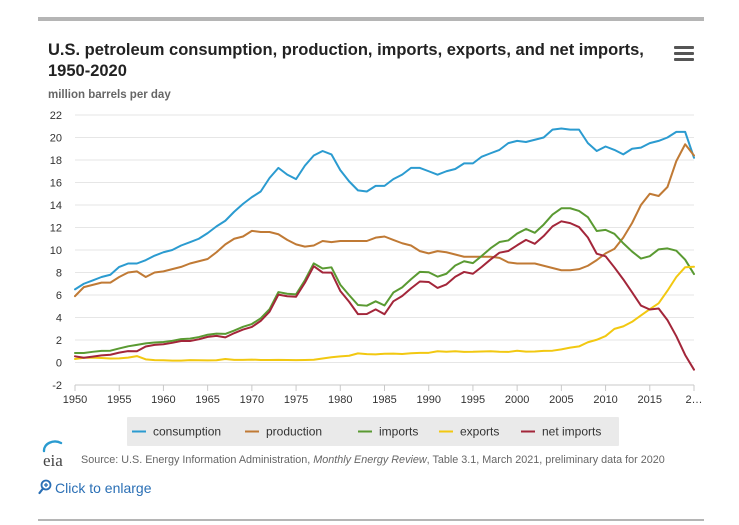 The height and width of the screenshot is (525, 739). I want to click on hamburger-menu-icon, so click(684, 55).